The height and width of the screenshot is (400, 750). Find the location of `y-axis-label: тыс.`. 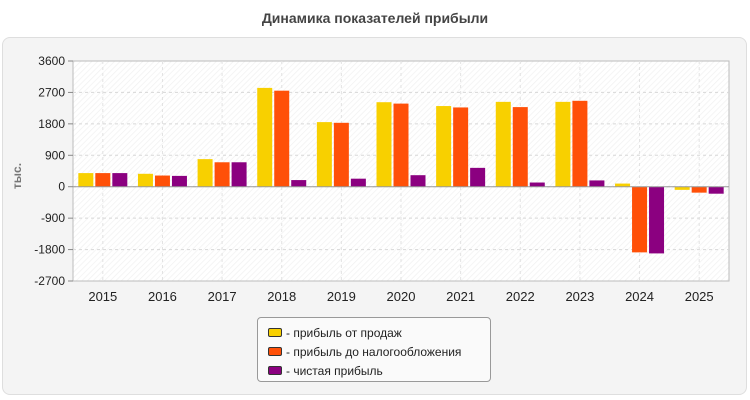

y-axis-label: тыс. is located at coordinates (17, 176).